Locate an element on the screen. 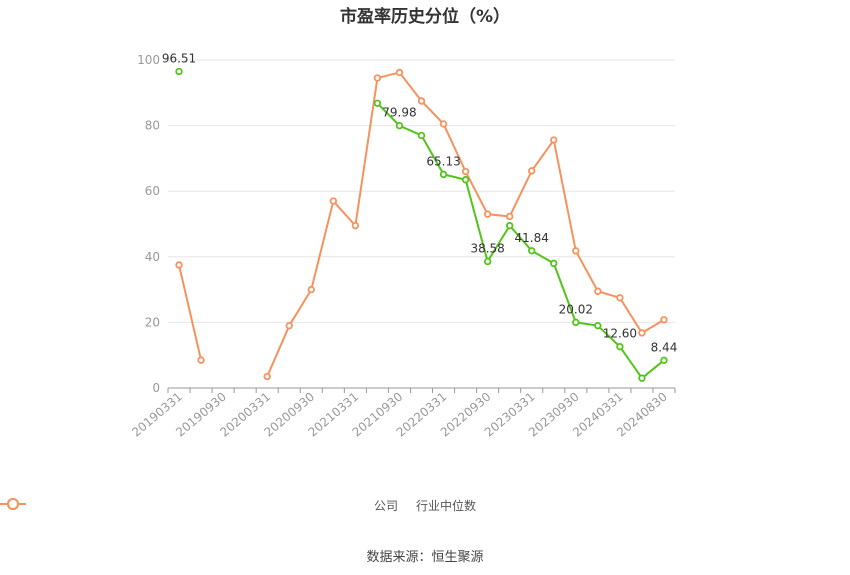 The image size is (850, 575). y-tick-label: 0 is located at coordinates (156, 388).